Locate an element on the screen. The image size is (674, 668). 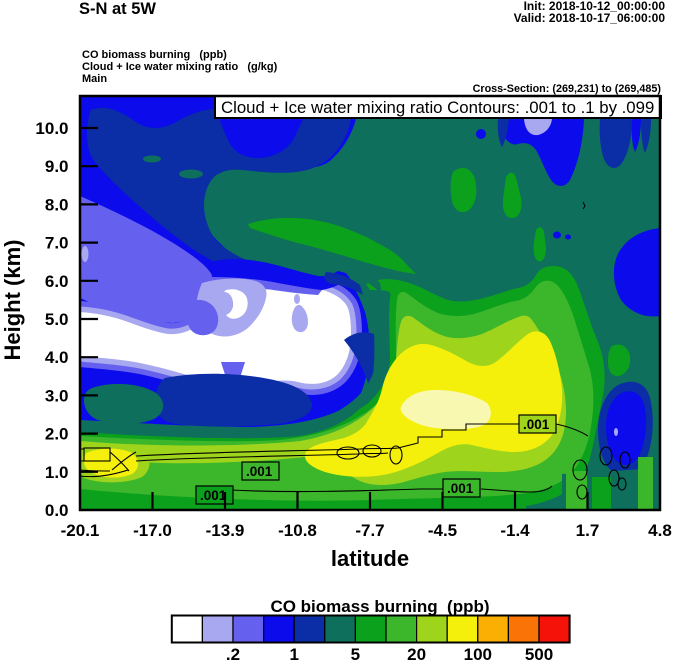
svg-text: S-N at 5W is located at coordinates (117, 9).